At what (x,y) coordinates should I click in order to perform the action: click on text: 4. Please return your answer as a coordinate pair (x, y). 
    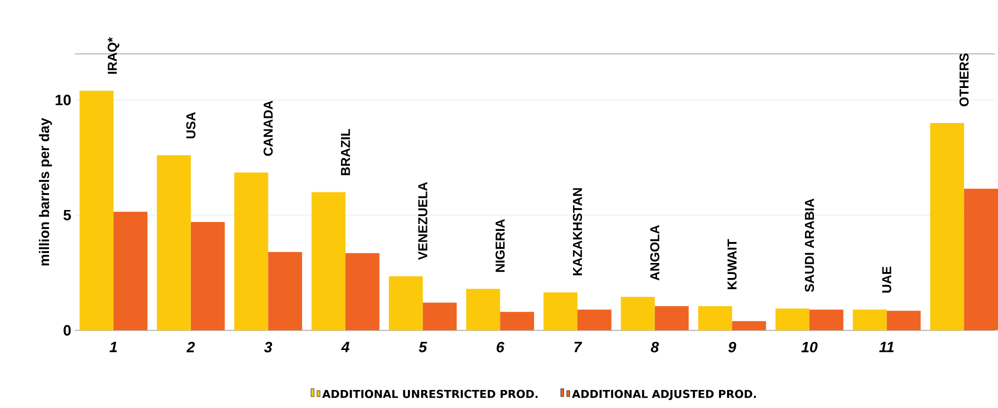
    Looking at the image, I should click on (345, 347).